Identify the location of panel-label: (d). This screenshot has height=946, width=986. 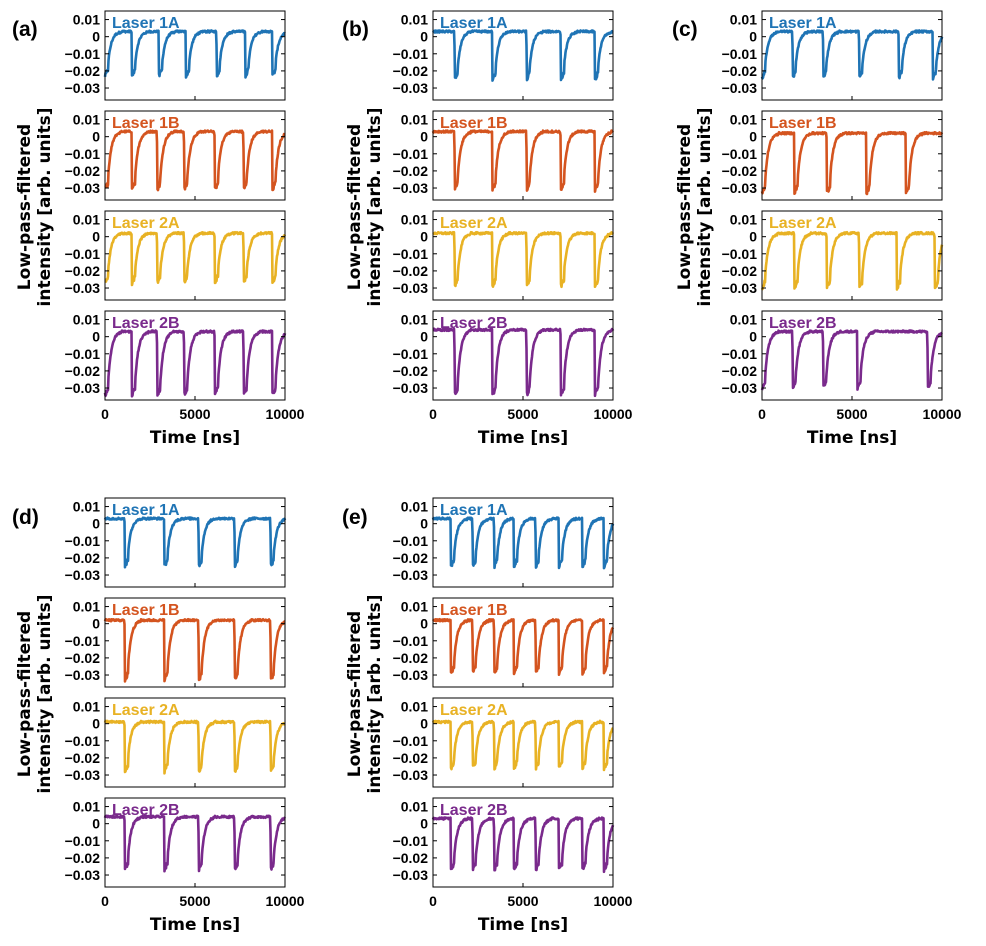
(25, 517).